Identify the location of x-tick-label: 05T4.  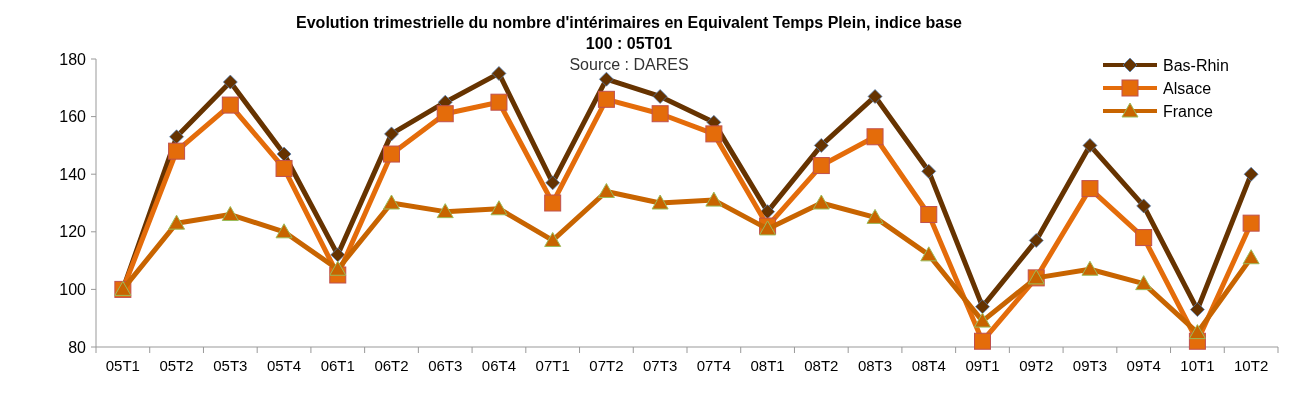
(284, 365).